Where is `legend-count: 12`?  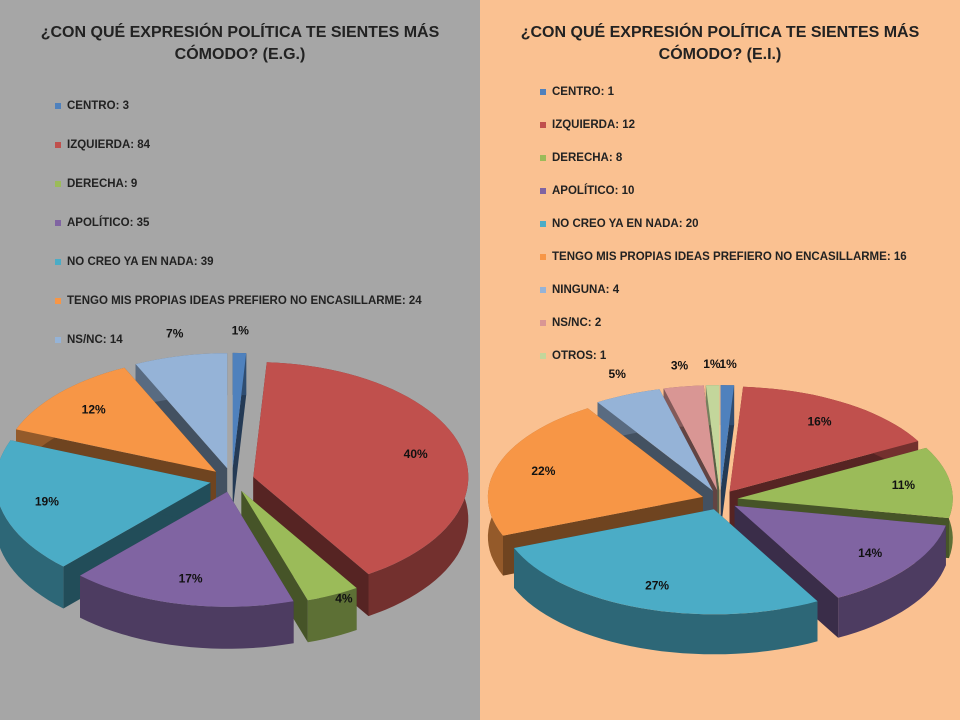 legend-count: 12 is located at coordinates (629, 125).